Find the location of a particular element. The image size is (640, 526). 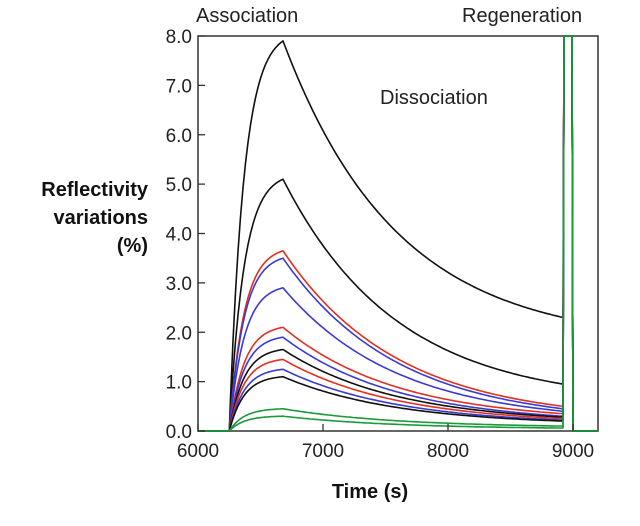

y-axis-title-line-2: variations is located at coordinates (101, 218).